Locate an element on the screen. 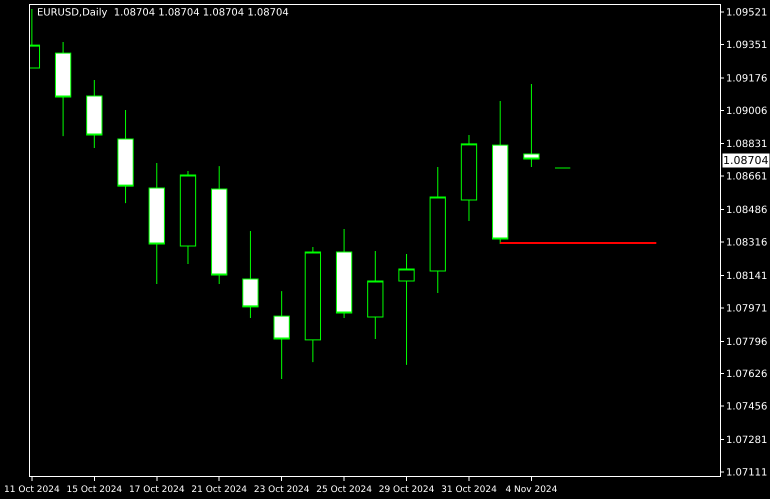  x-tick-label: 15 Oct 2024 is located at coordinates (94, 489).